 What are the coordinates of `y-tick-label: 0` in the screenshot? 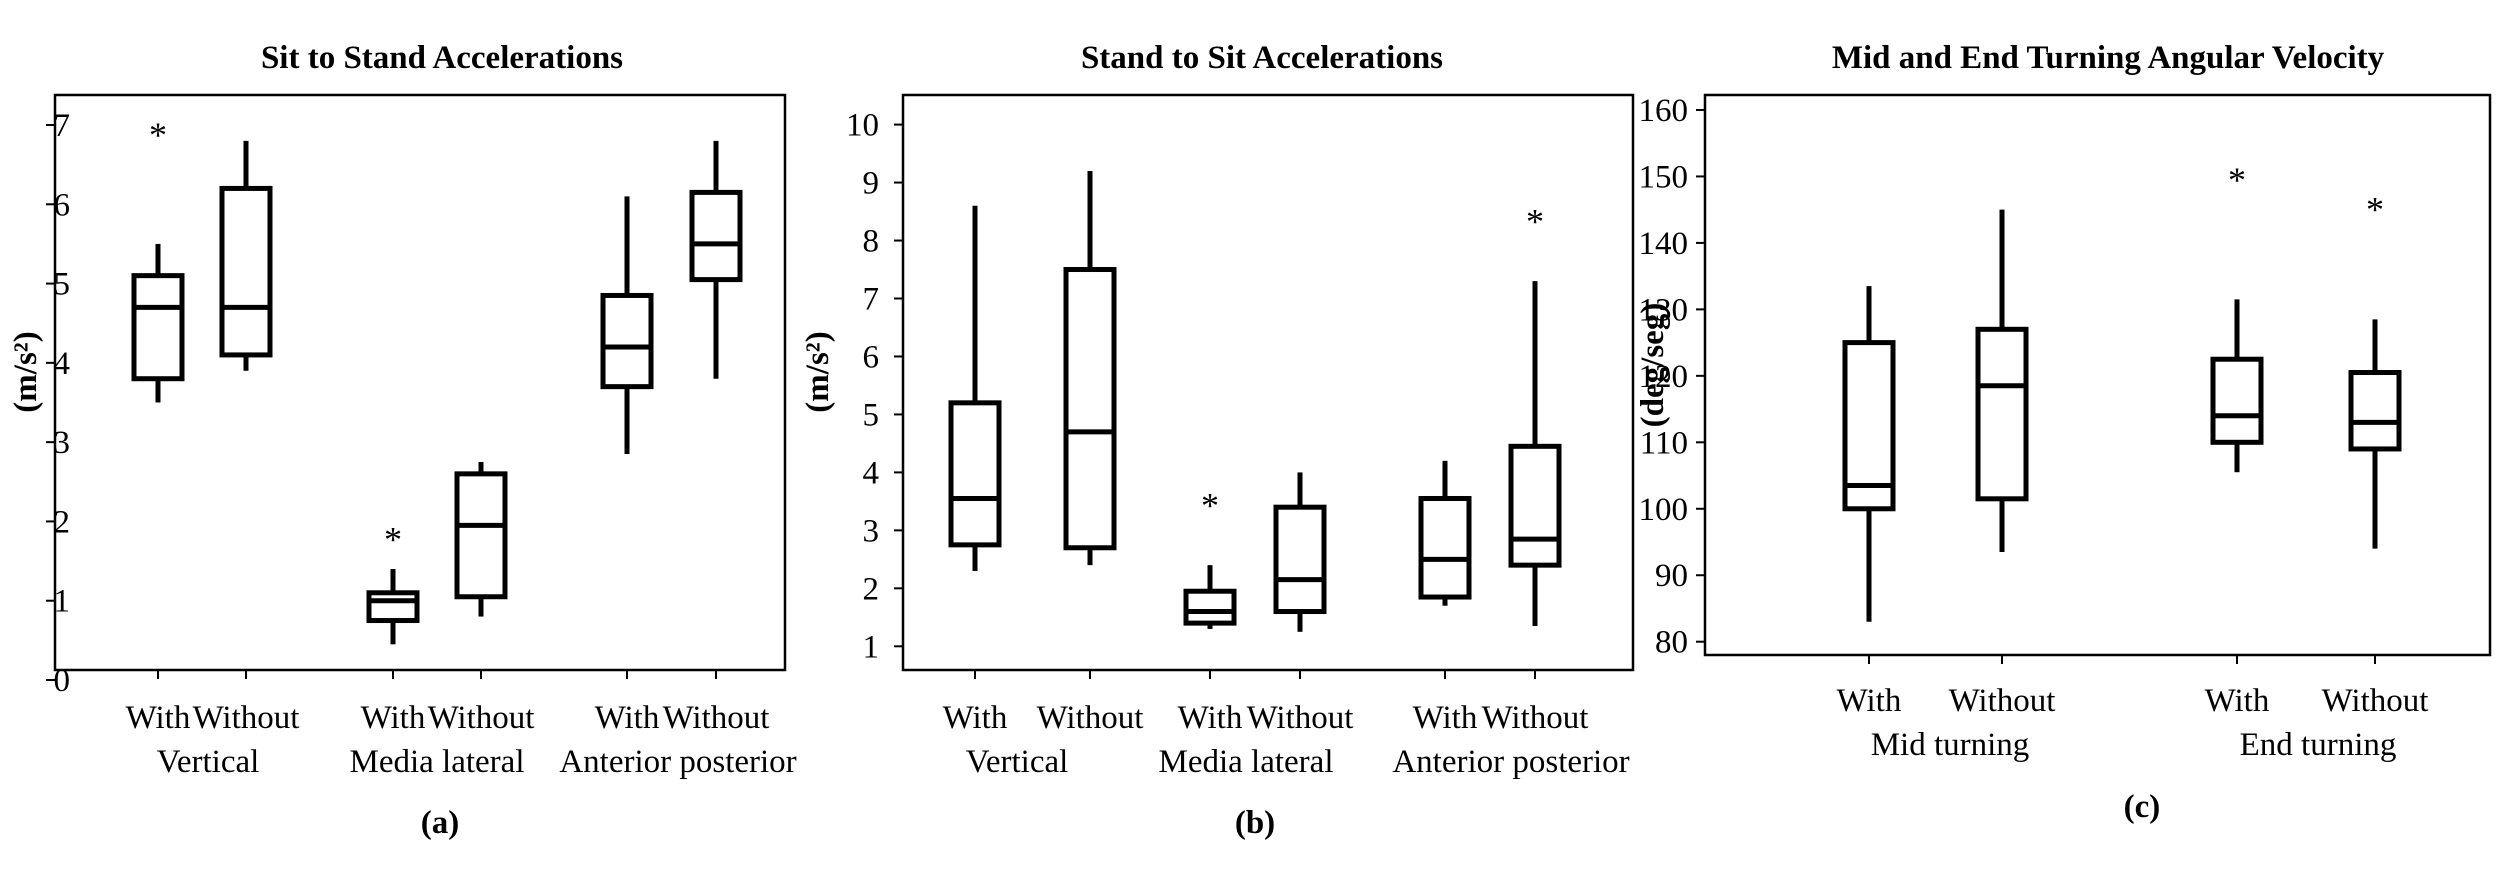 It's located at (62, 681).